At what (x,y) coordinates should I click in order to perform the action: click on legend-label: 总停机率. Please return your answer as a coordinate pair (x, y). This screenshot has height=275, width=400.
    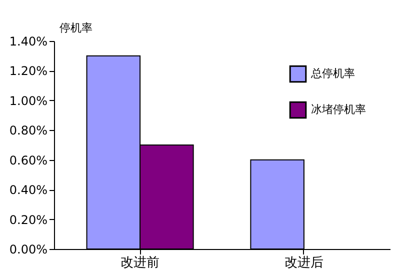
    Looking at the image, I should click on (332, 73).